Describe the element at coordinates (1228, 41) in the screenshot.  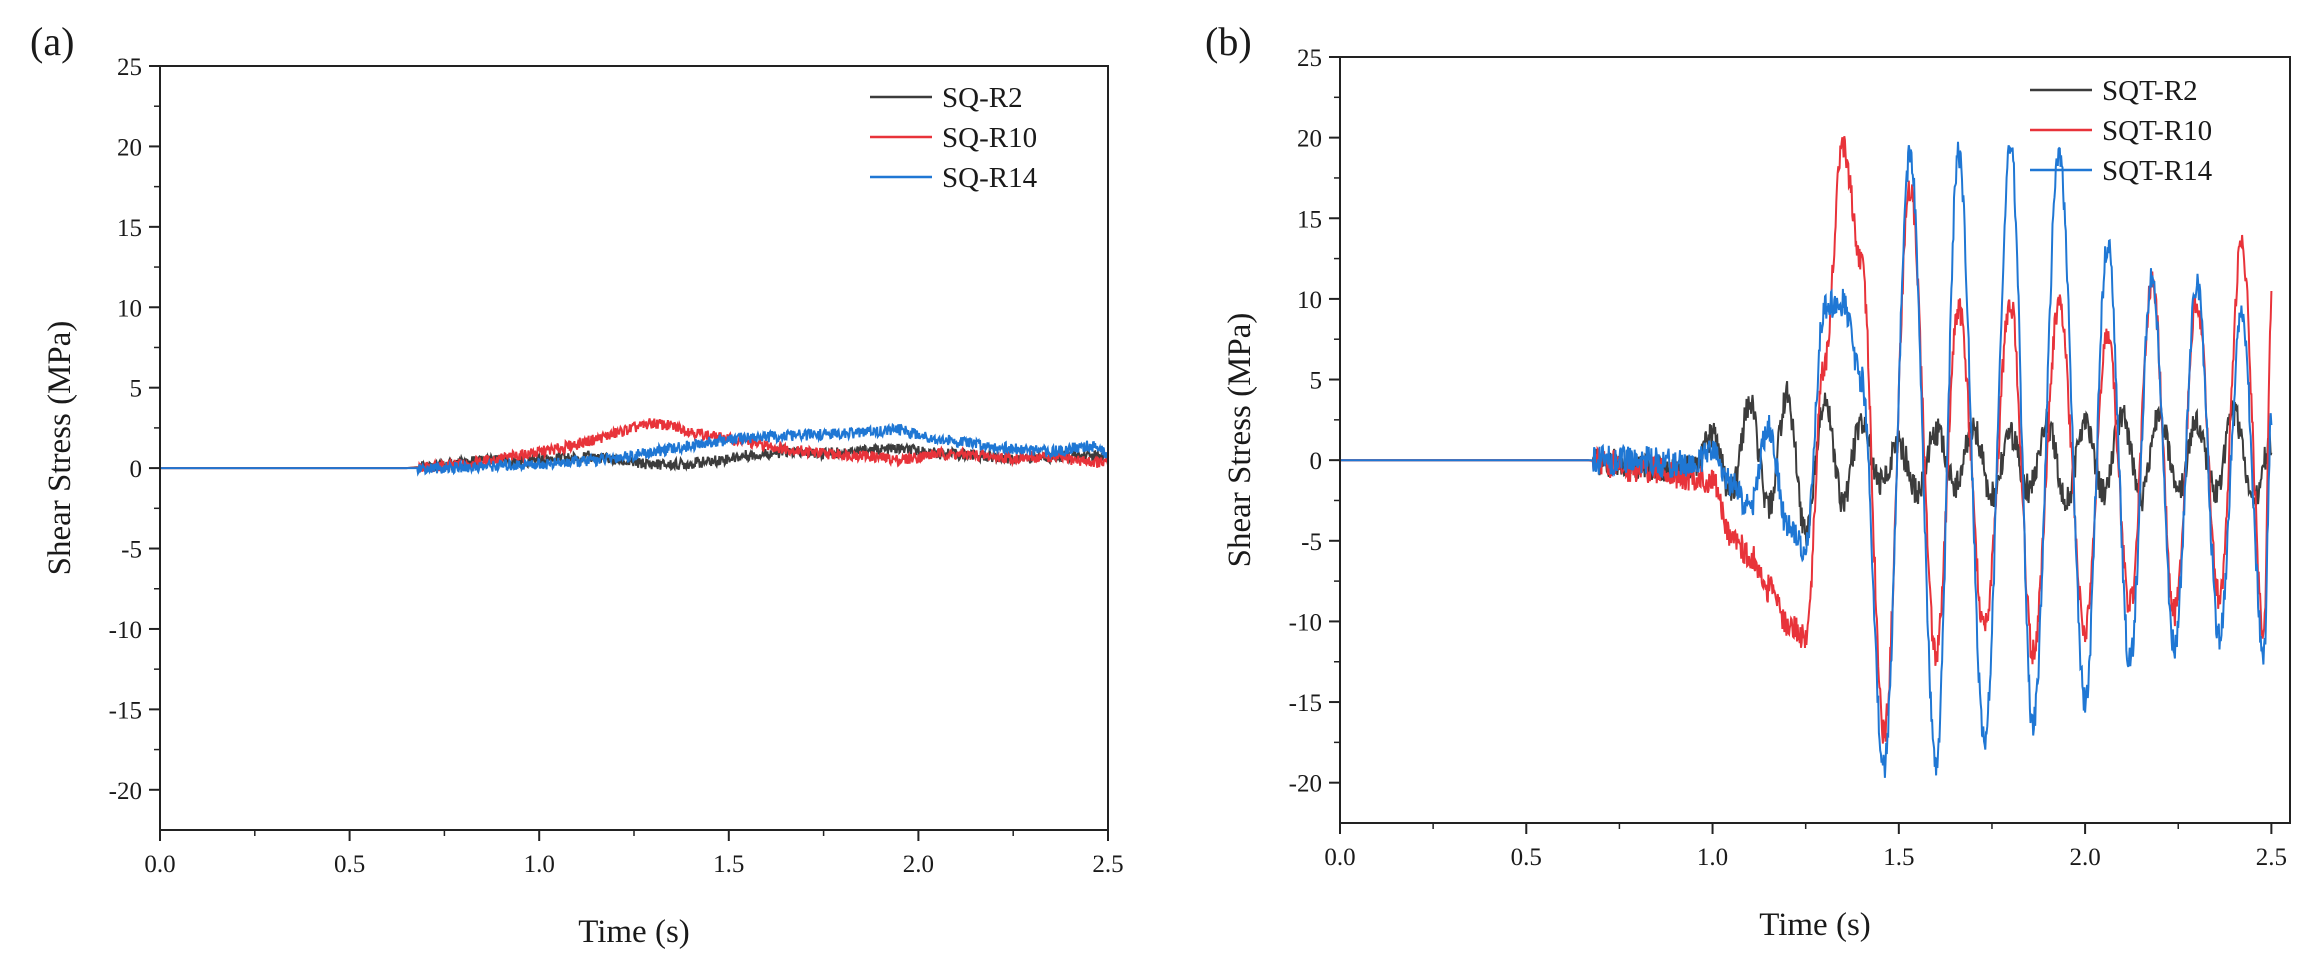
I see `panel-label: (b)` at that location.